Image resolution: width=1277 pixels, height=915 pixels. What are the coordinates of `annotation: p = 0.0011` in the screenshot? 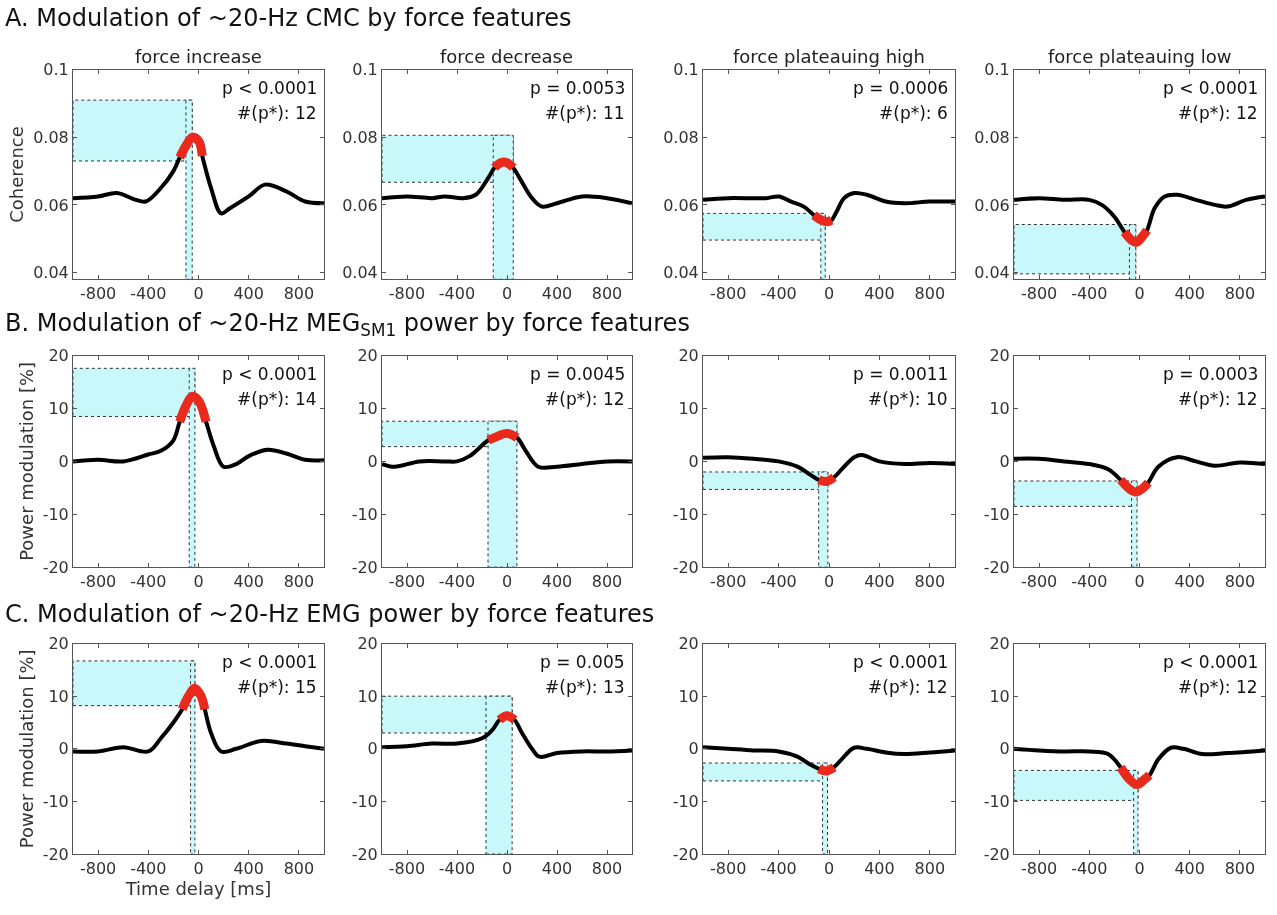 It's located at (901, 374).